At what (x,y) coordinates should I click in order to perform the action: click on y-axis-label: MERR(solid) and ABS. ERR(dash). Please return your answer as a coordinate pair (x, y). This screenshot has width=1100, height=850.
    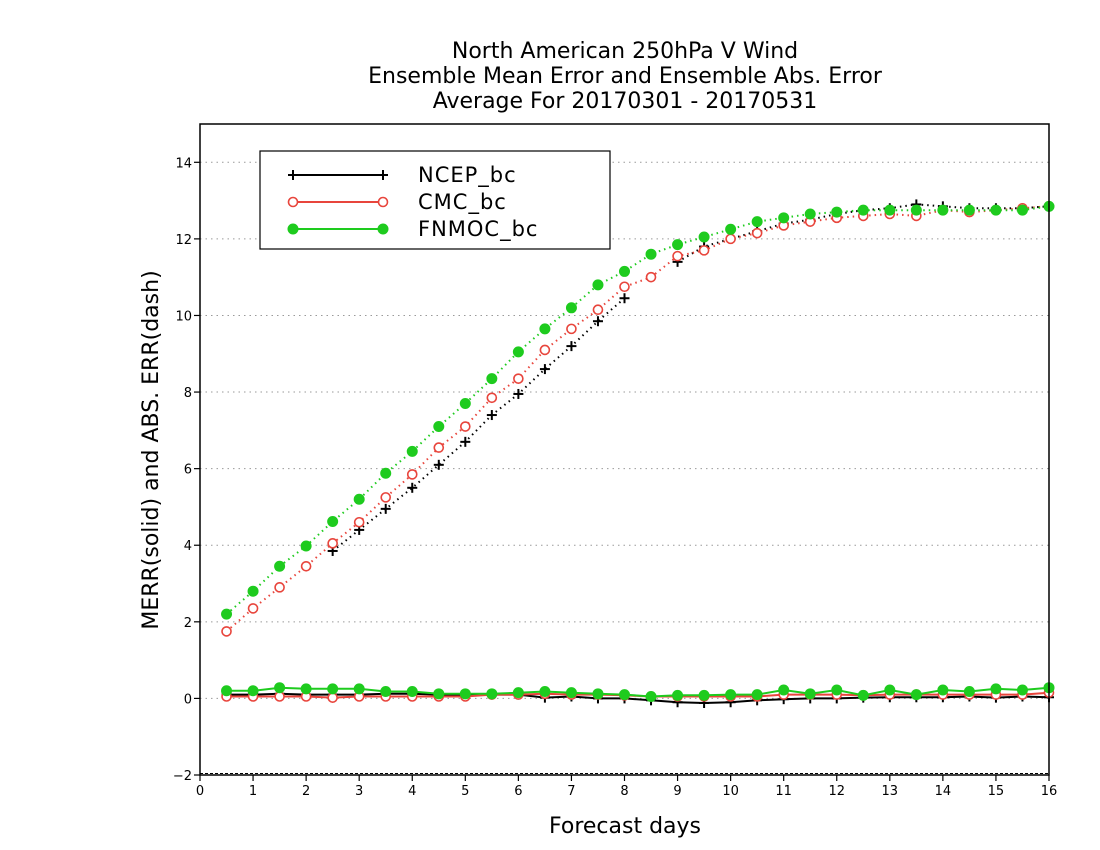
    Looking at the image, I should click on (151, 449).